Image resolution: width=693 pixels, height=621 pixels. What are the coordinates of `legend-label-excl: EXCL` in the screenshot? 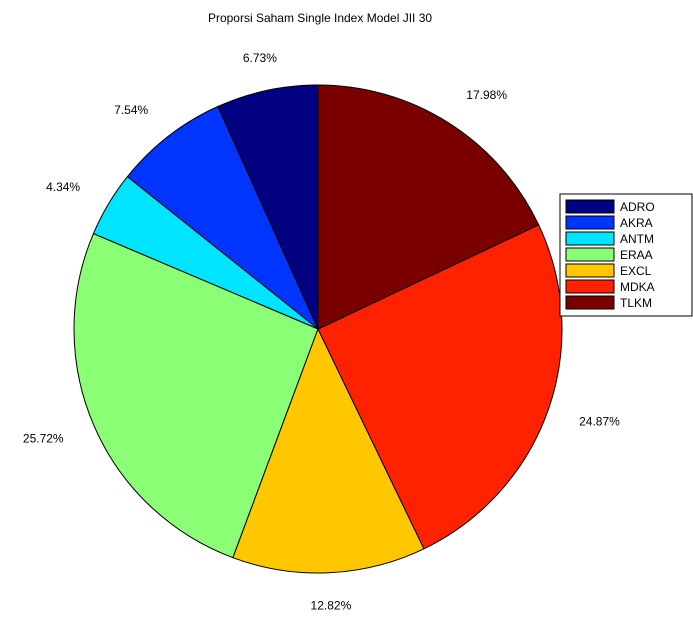 It's located at (636, 271).